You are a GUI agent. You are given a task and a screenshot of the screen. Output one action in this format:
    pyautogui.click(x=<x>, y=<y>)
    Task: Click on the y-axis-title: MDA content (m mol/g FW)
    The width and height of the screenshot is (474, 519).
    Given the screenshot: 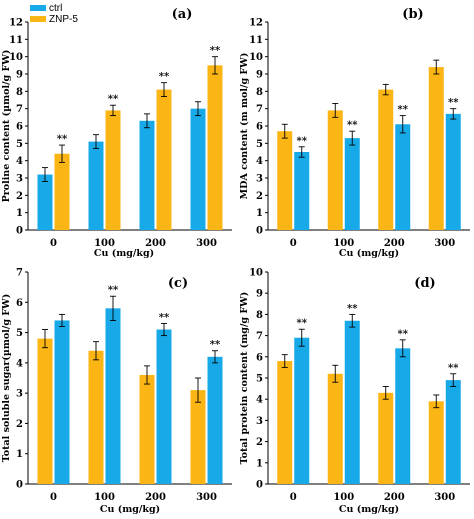 What is the action you would take?
    pyautogui.click(x=244, y=126)
    